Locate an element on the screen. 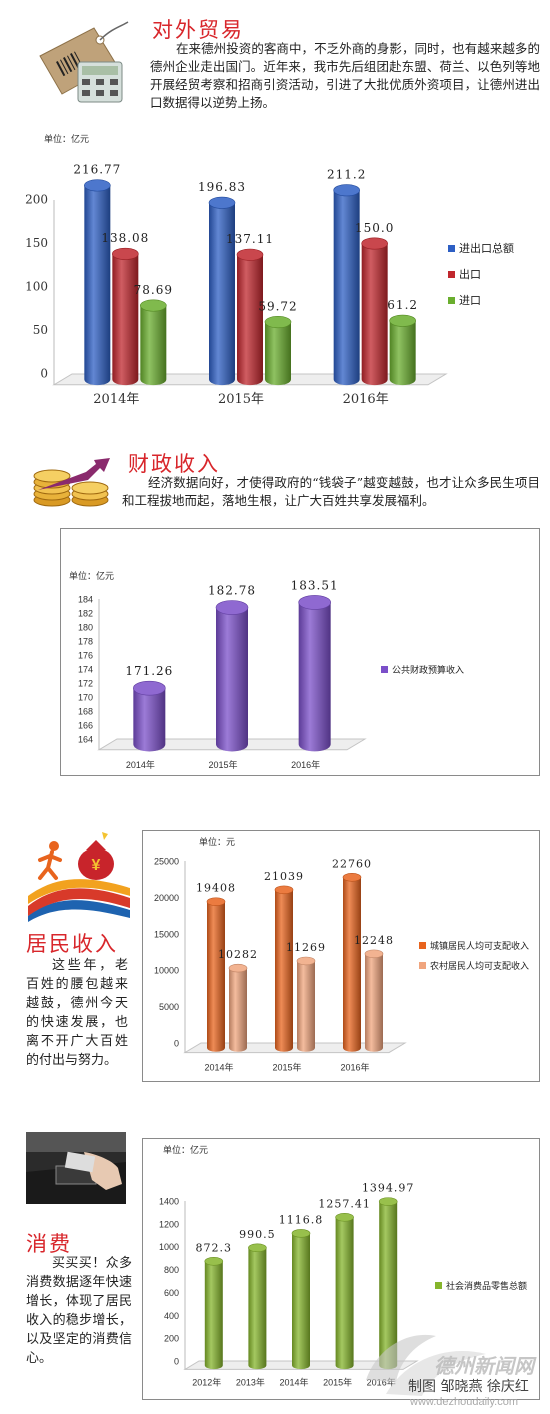  legend-label: 进出口总额 is located at coordinates (486, 248).